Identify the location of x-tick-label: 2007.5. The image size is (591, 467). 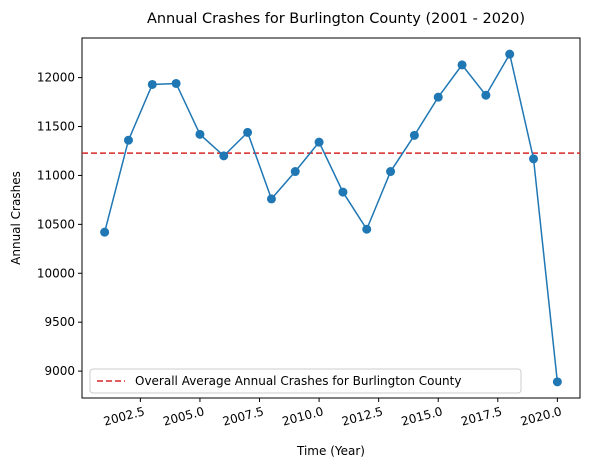
(243, 416).